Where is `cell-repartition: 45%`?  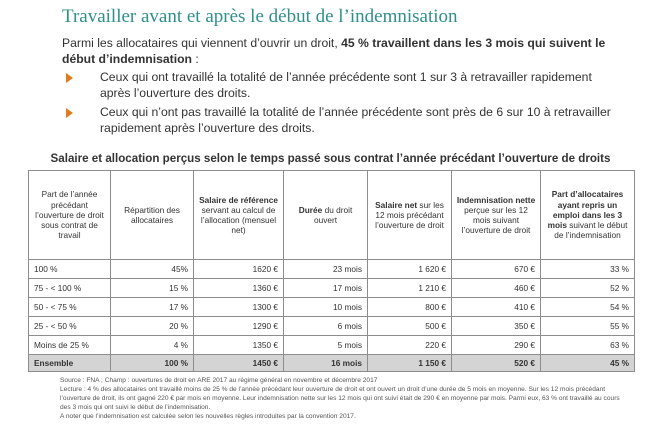
cell-repartition: 45% is located at coordinates (152, 269).